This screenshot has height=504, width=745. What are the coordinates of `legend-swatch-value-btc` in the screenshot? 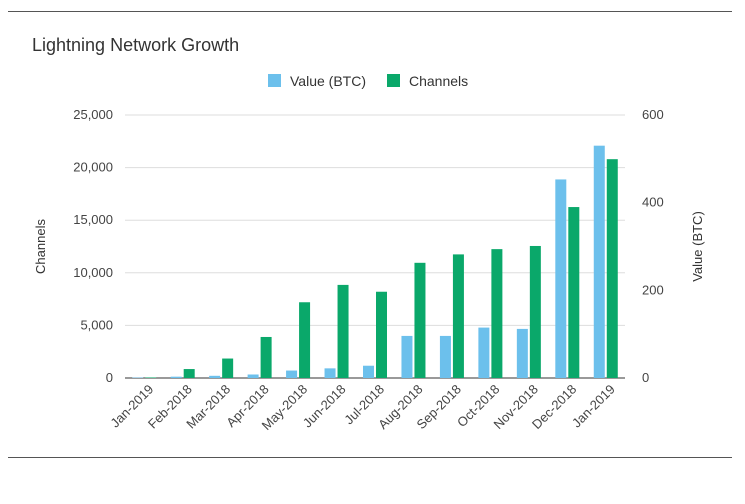 It's located at (274, 80).